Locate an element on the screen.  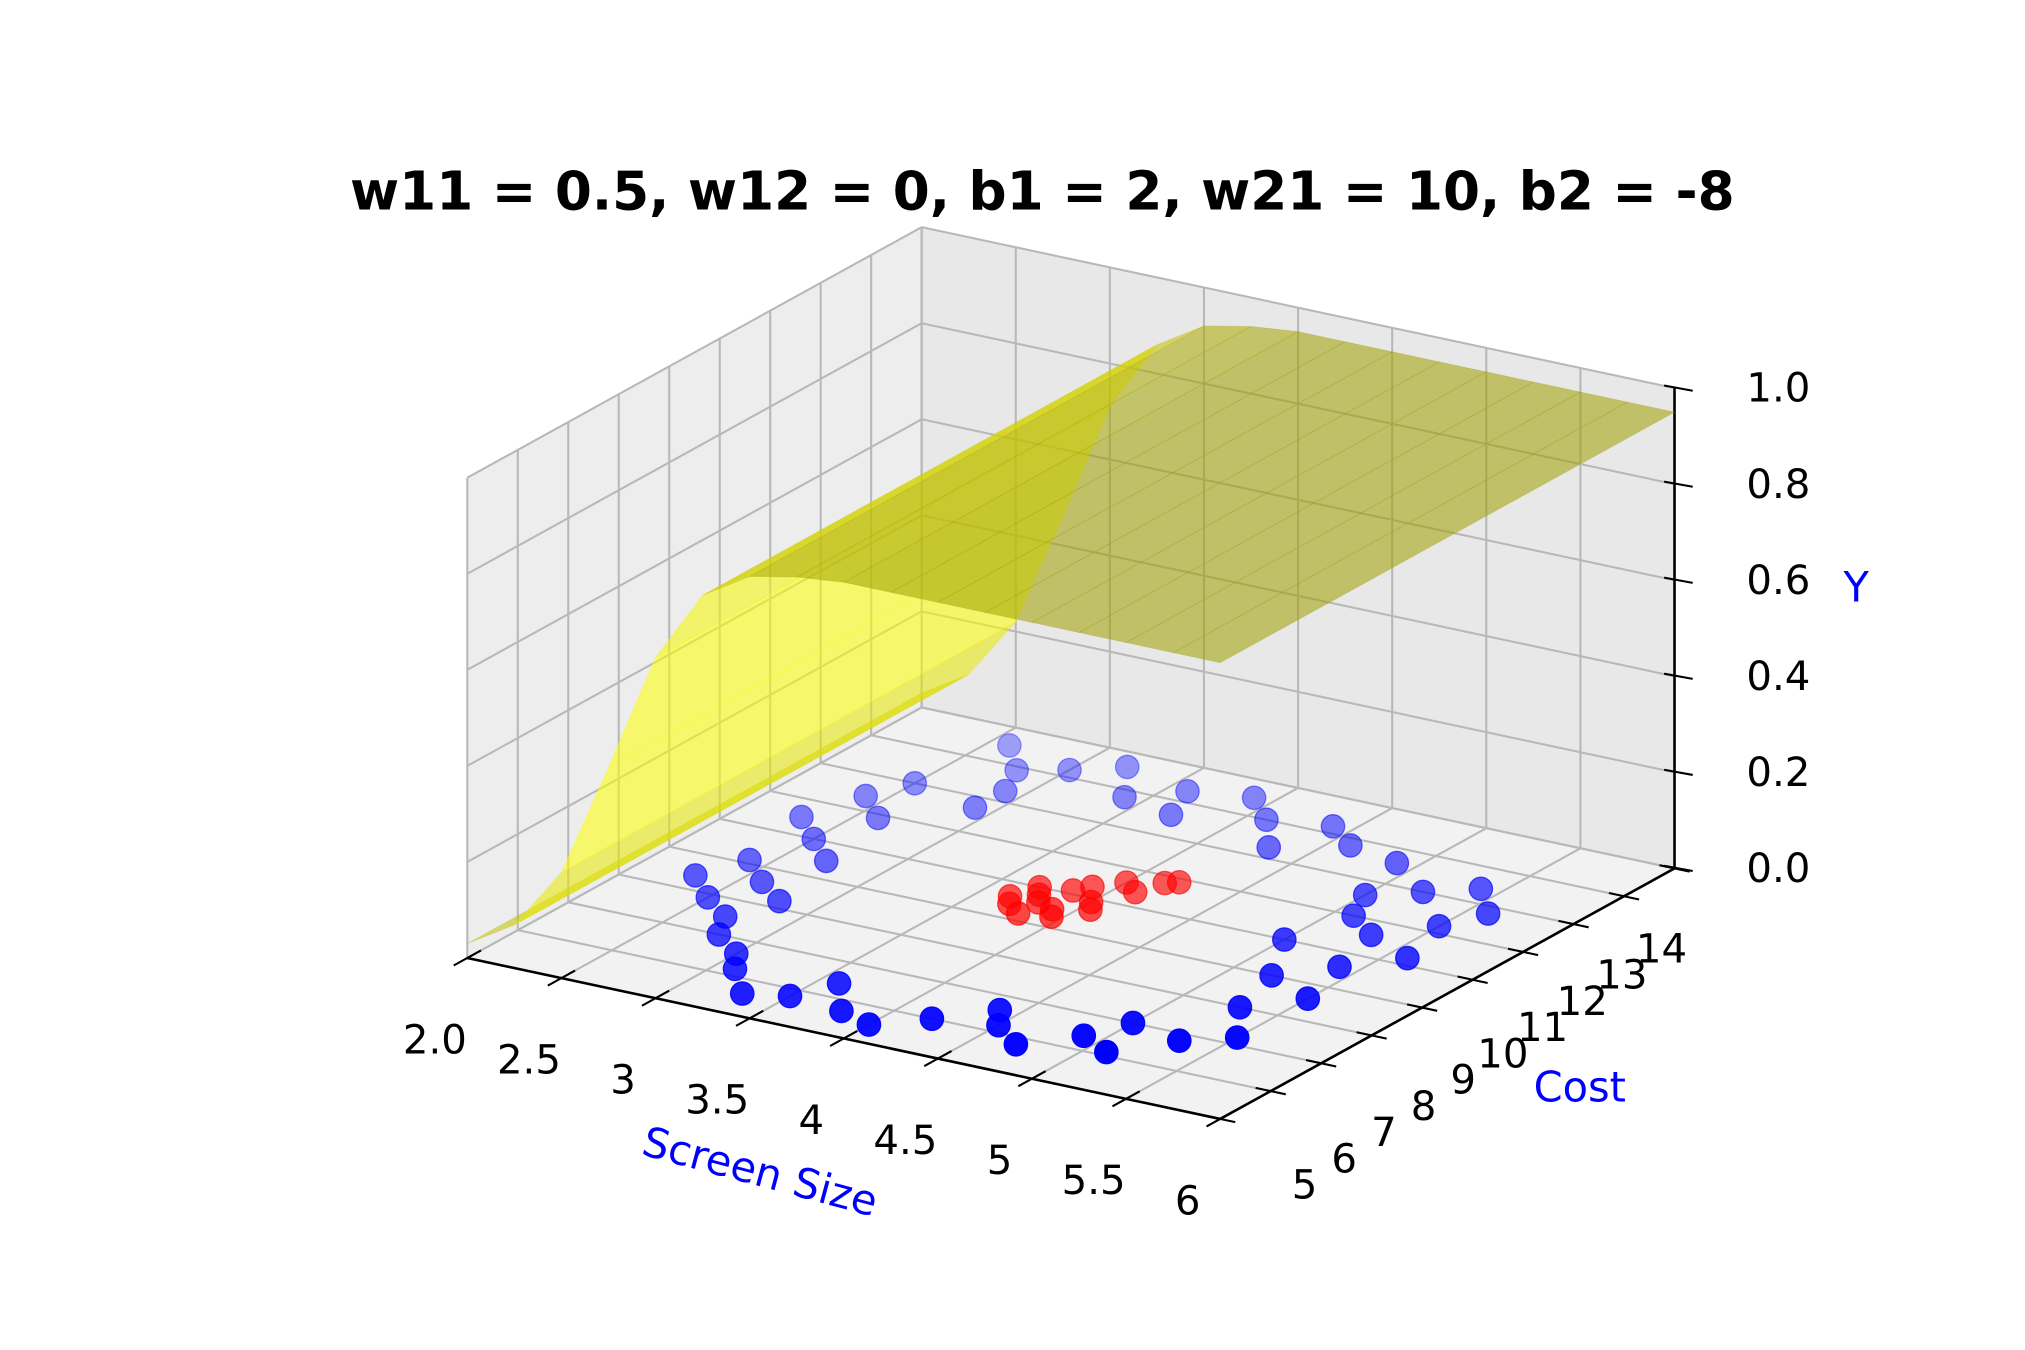
y-tick-label: 14 is located at coordinates (1661, 949).